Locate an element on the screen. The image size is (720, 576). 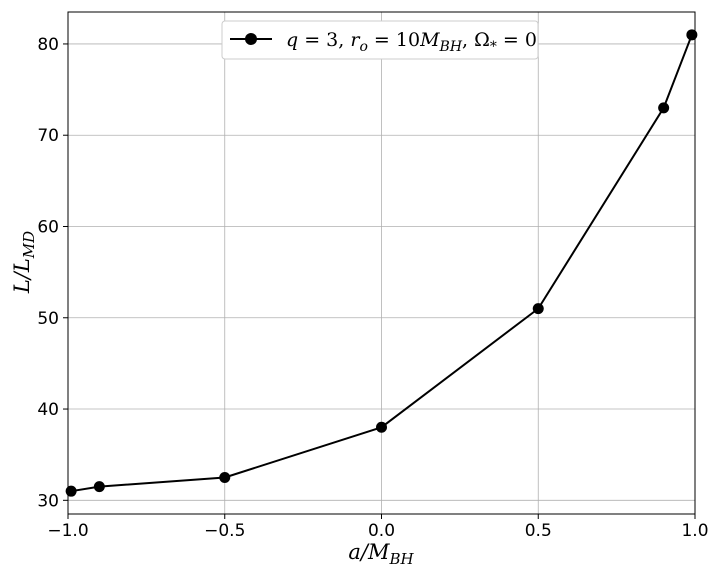
x-tick-label: −1.0 is located at coordinates (67, 531).